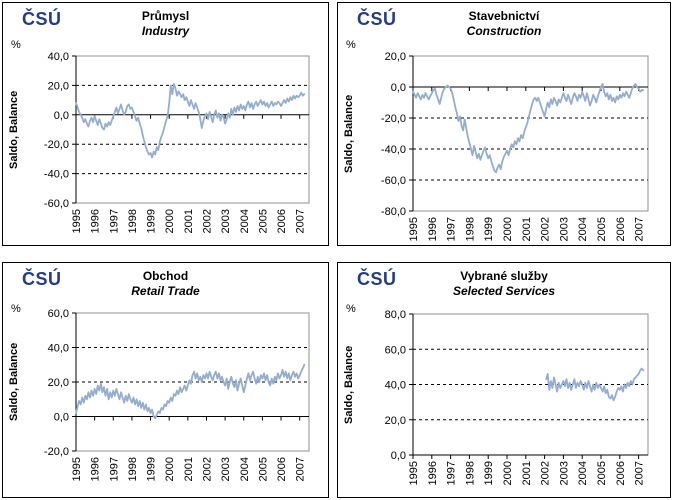 The width and height of the screenshot is (673, 500). What do you see at coordinates (393, 212) in the screenshot?
I see `svg-text: -80,0` at bounding box center [393, 212].